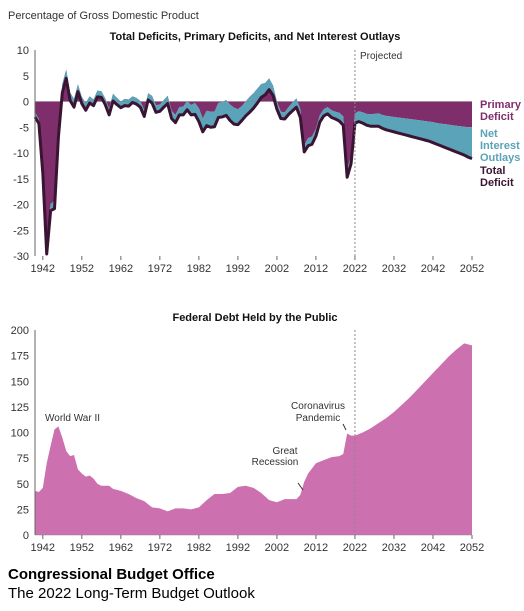  Describe the element at coordinates (497, 177) in the screenshot. I see `legend-total-deficit: Total Deficit` at that location.